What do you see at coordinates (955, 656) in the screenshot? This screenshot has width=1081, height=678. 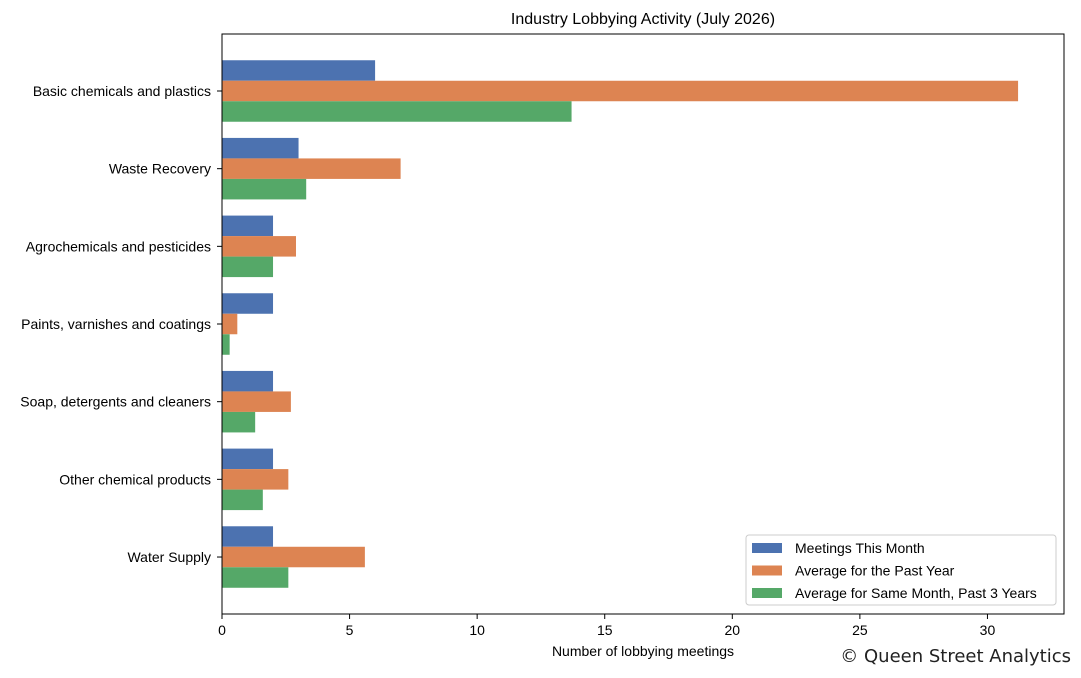 I see `watermark: © Queen Street Analytics` at bounding box center [955, 656].